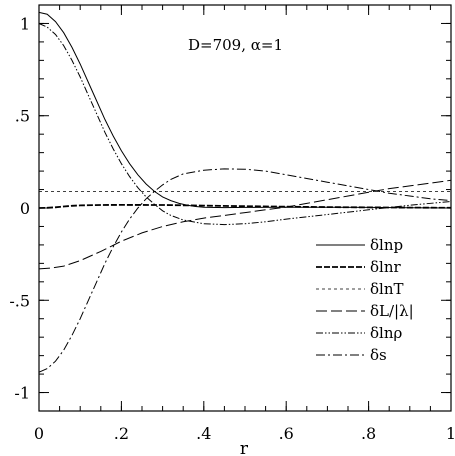 The height and width of the screenshot is (456, 455). Describe the element at coordinates (378, 355) in the screenshot. I see `legend-label: δs` at that location.